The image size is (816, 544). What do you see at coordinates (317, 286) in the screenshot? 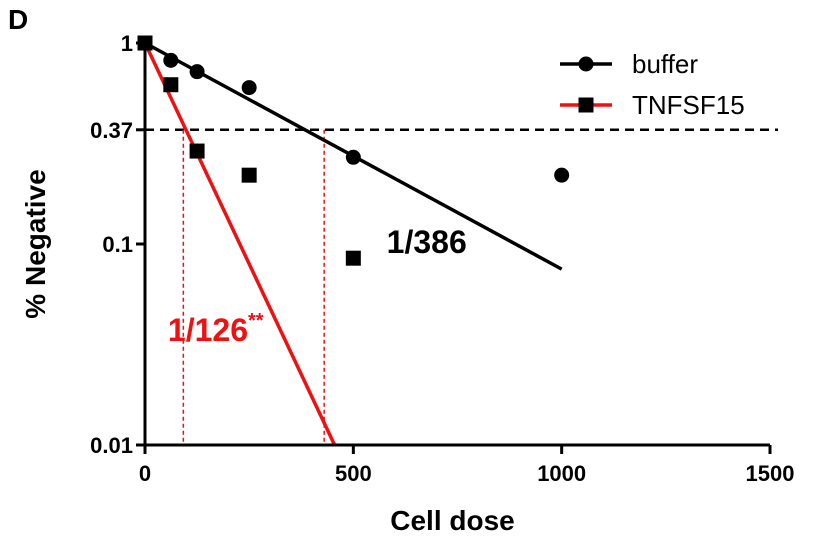
I see `annotations: 1/386 1/126**` at bounding box center [317, 286].